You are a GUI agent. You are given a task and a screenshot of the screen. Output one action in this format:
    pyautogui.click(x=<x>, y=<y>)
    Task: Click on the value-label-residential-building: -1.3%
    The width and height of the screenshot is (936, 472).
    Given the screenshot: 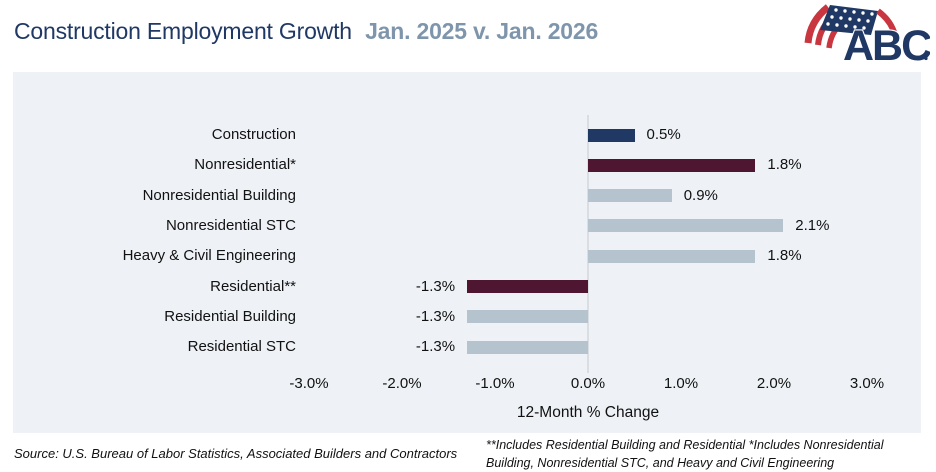 What is the action you would take?
    pyautogui.click(x=435, y=316)
    